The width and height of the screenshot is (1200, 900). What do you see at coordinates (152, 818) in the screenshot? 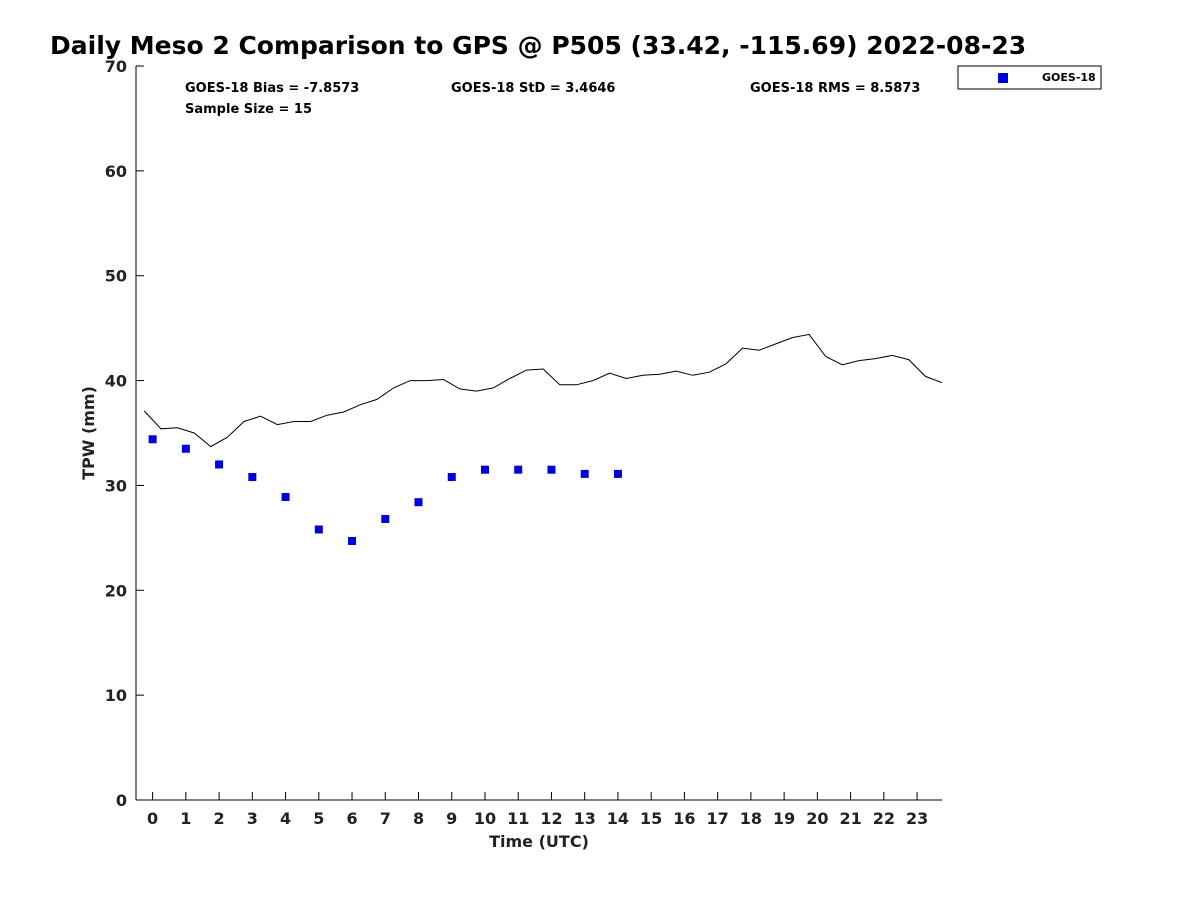
I see `x-tick-label: 0` at bounding box center [152, 818].